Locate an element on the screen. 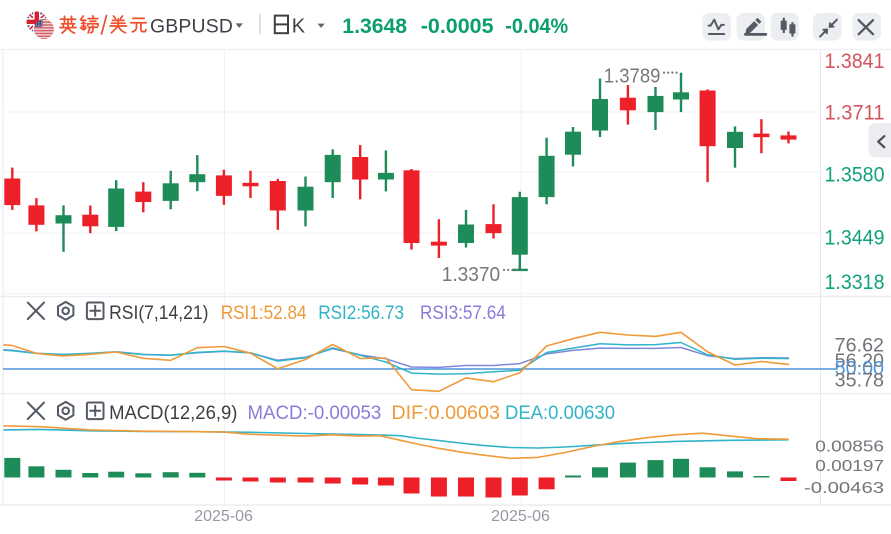  svg-text: 76.62 is located at coordinates (859, 345).